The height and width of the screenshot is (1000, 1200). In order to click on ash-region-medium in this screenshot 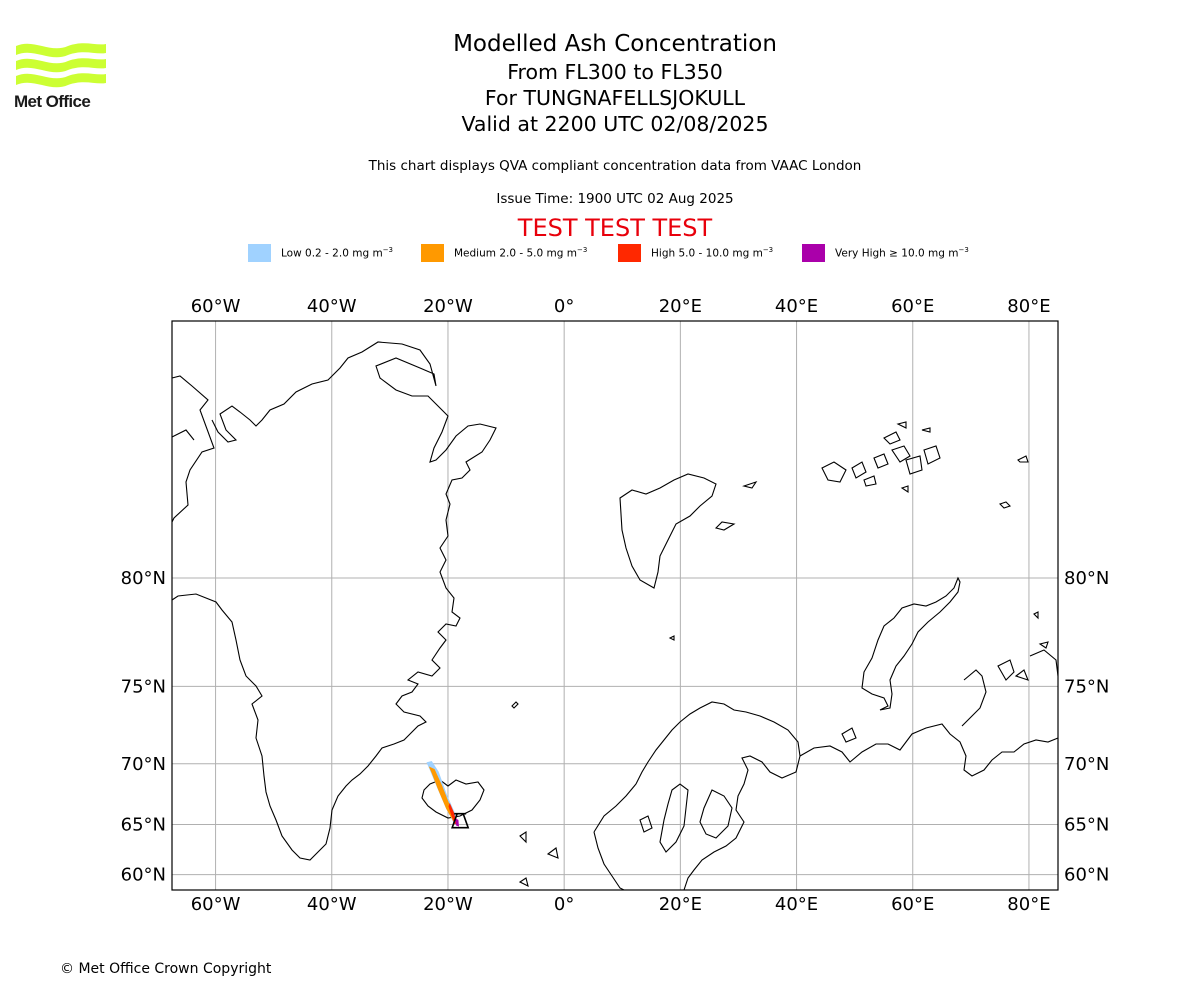, I will do `click(442, 794)`.